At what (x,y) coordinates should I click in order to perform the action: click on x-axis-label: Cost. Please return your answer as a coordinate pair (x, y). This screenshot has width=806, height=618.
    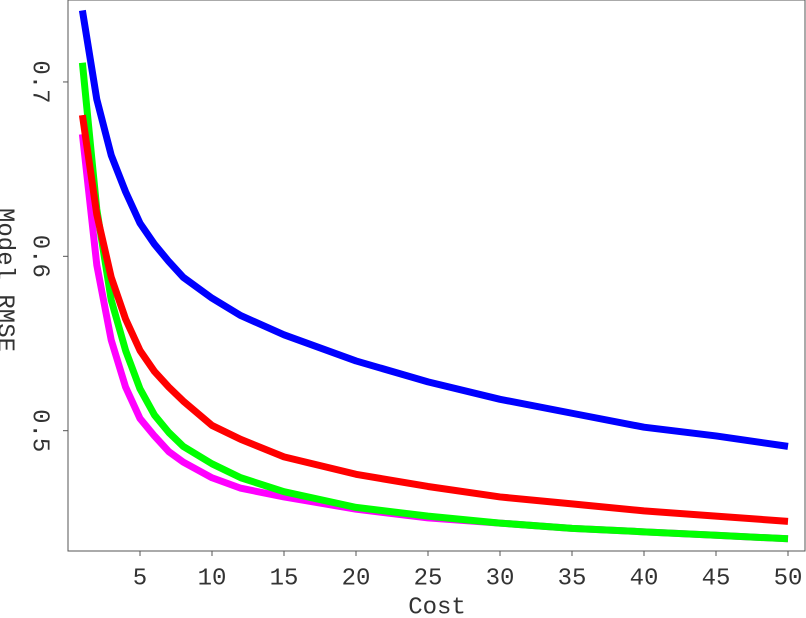
    Looking at the image, I should click on (437, 606).